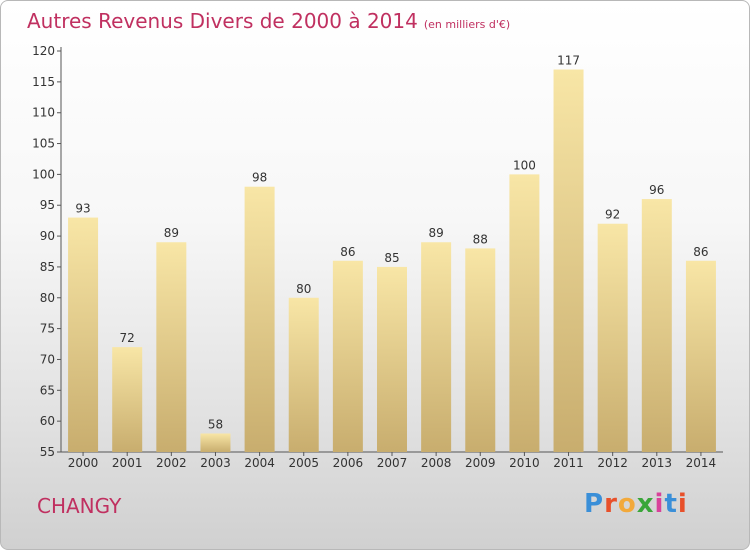  I want to click on bar-2006, so click(347, 356).